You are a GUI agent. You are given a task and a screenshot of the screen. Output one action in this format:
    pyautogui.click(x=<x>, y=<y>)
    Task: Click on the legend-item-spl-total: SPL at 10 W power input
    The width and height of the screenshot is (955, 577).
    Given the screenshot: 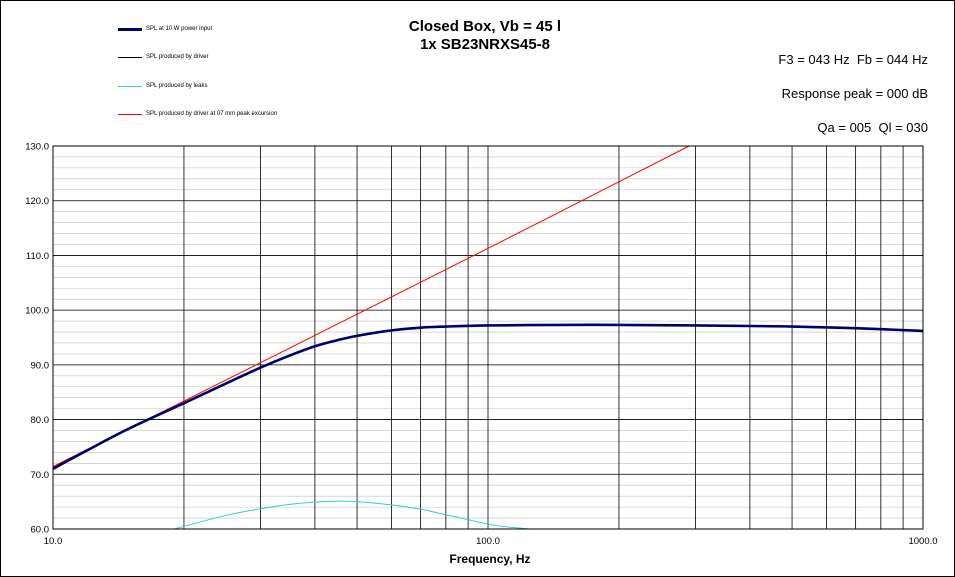 What is the action you would take?
    pyautogui.click(x=165, y=29)
    